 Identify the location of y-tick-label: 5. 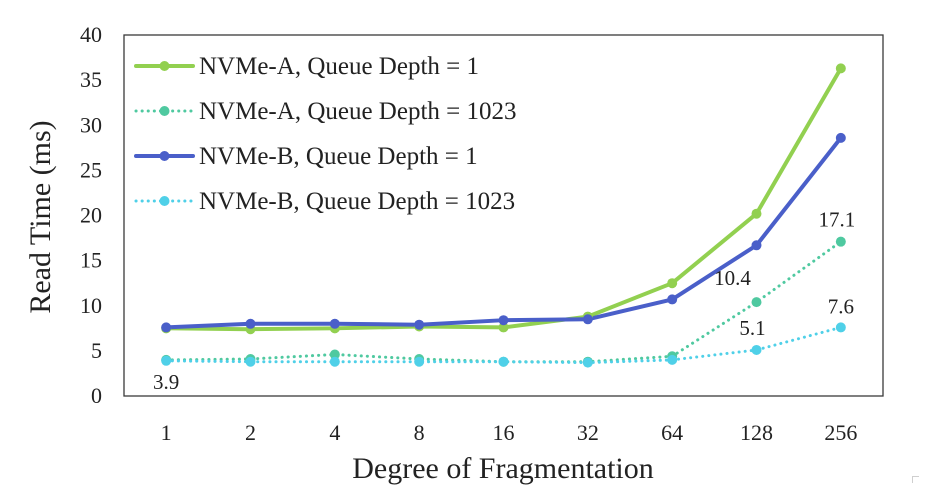
(96, 350).